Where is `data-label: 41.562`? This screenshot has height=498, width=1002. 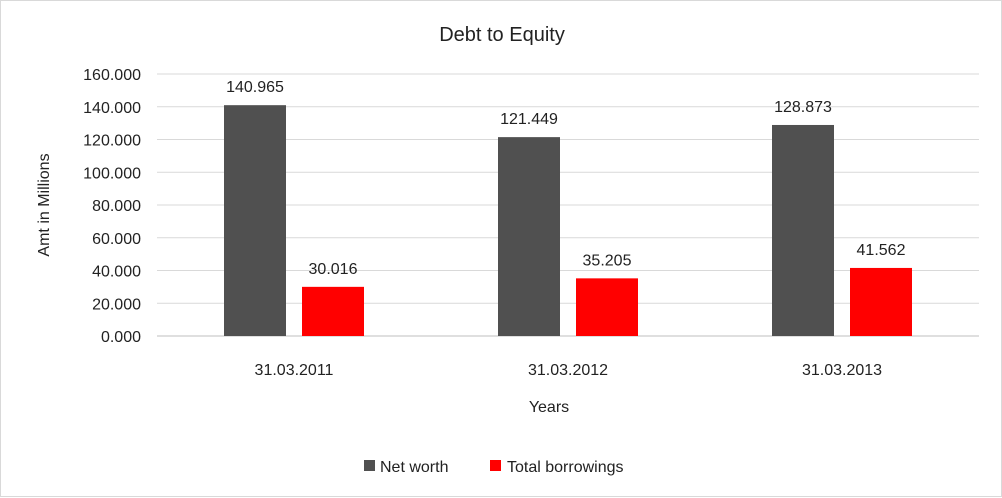 data-label: 41.562 is located at coordinates (881, 250).